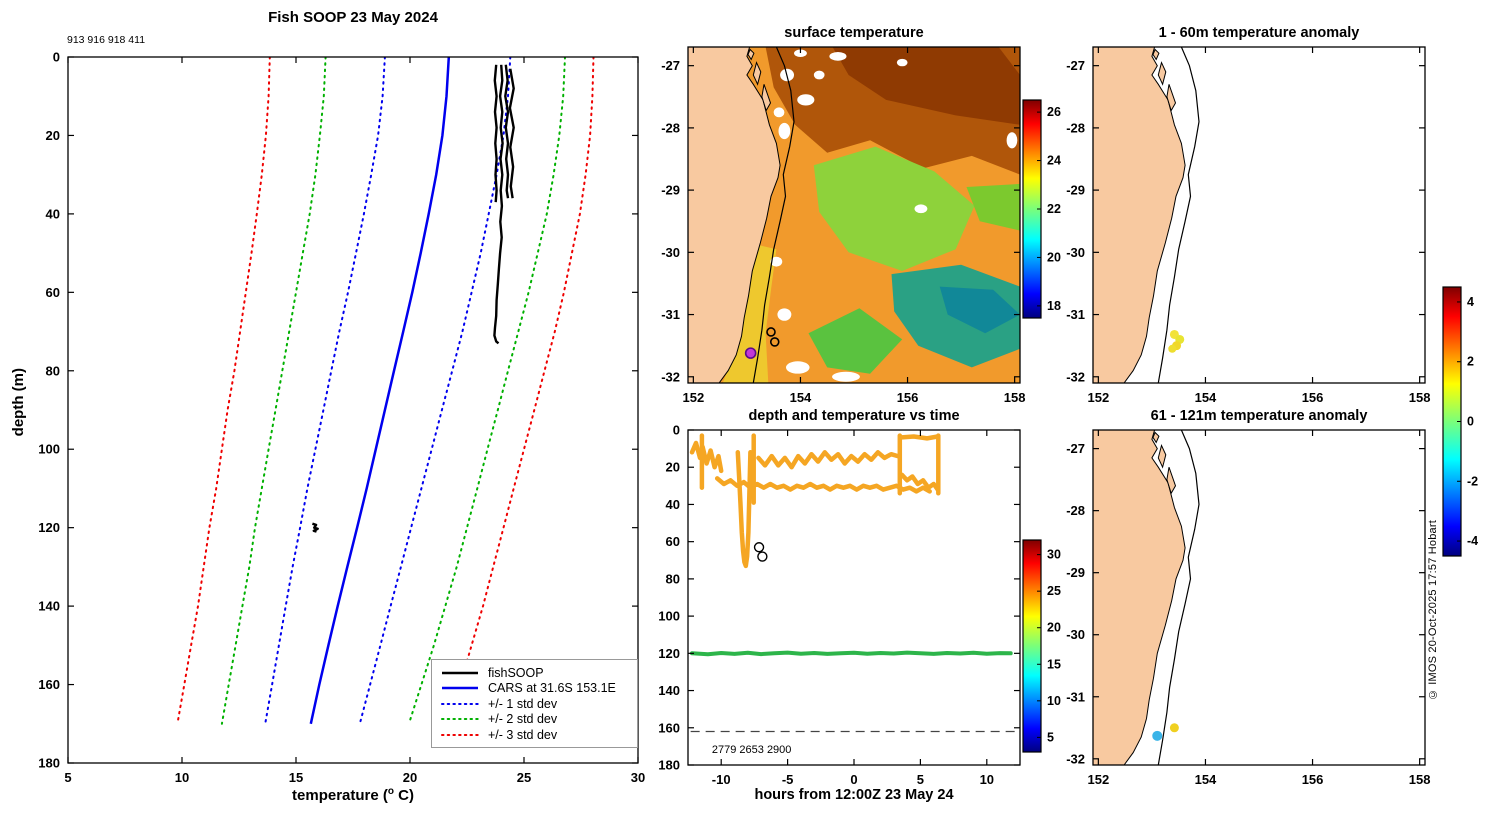  What do you see at coordinates (670, 252) in the screenshot?
I see `sst-ytick-label: -30` at bounding box center [670, 252].